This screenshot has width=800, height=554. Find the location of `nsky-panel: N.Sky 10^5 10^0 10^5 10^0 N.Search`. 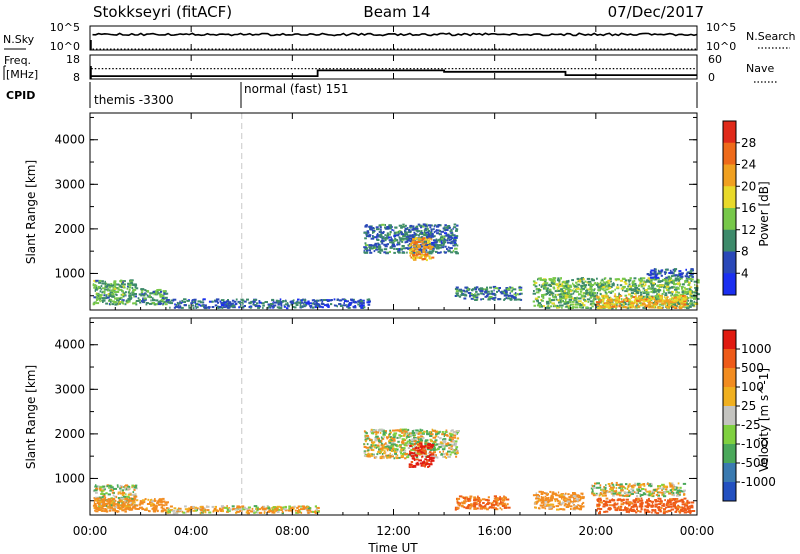

nsky-panel: N.Sky 10^5 10^0 10^5 10^0 N.Search is located at coordinates (399, 37).